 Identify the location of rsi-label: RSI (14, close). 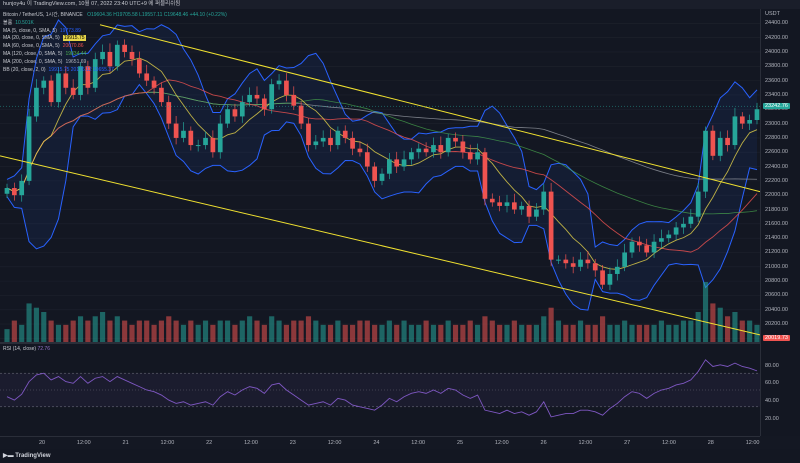
(20, 349).